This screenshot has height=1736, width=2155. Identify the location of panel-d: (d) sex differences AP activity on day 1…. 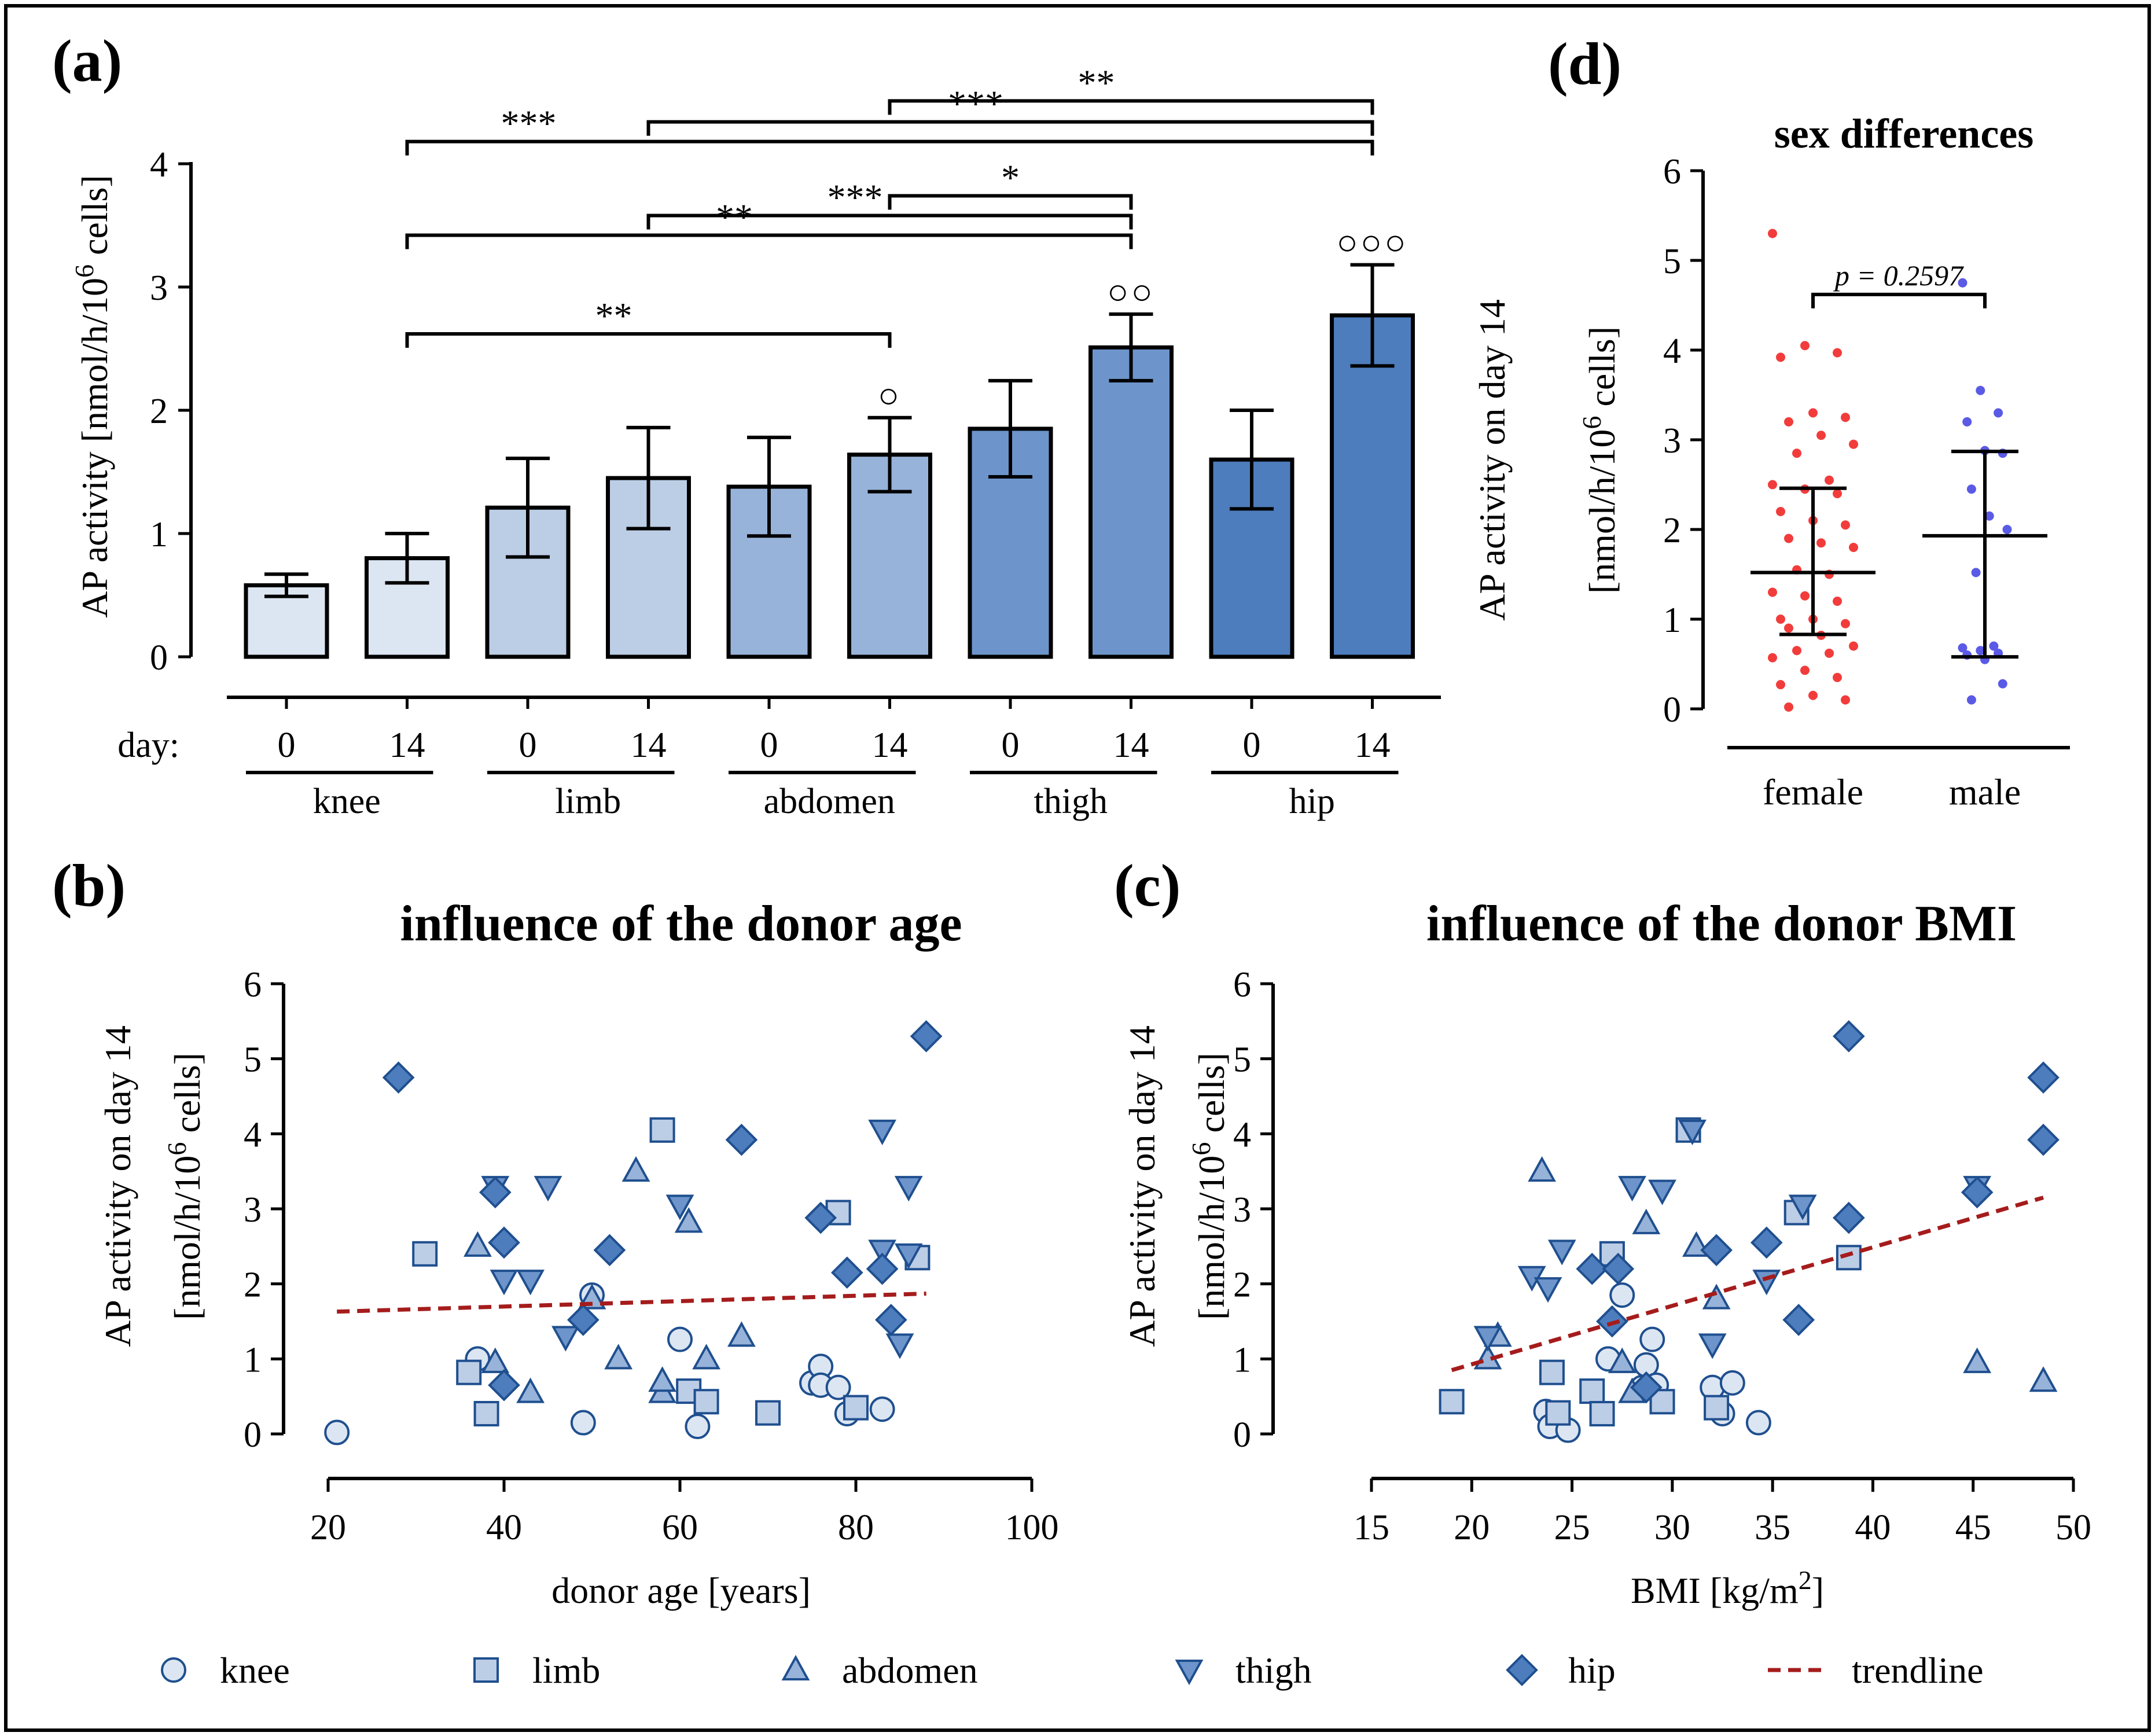
(1771, 421).